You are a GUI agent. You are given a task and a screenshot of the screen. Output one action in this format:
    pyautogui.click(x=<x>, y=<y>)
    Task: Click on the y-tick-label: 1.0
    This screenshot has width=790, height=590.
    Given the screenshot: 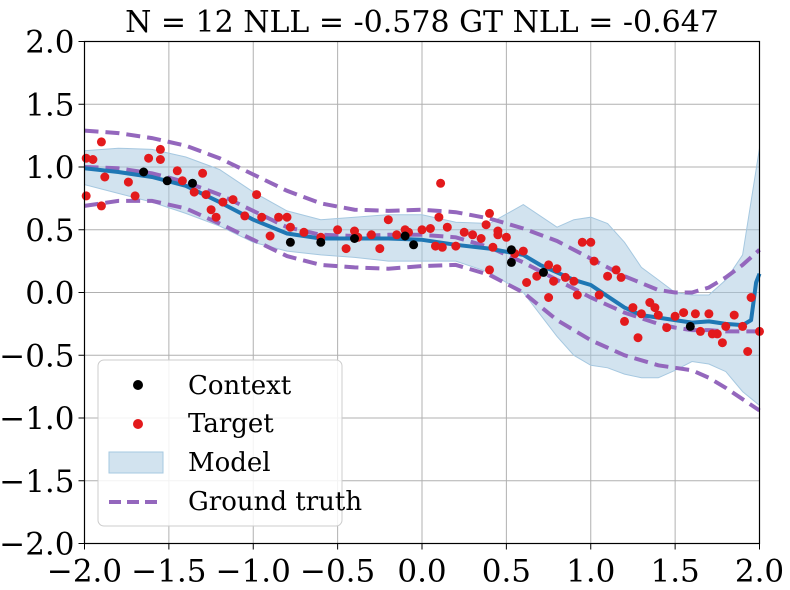 What is the action you would take?
    pyautogui.click(x=49, y=168)
    